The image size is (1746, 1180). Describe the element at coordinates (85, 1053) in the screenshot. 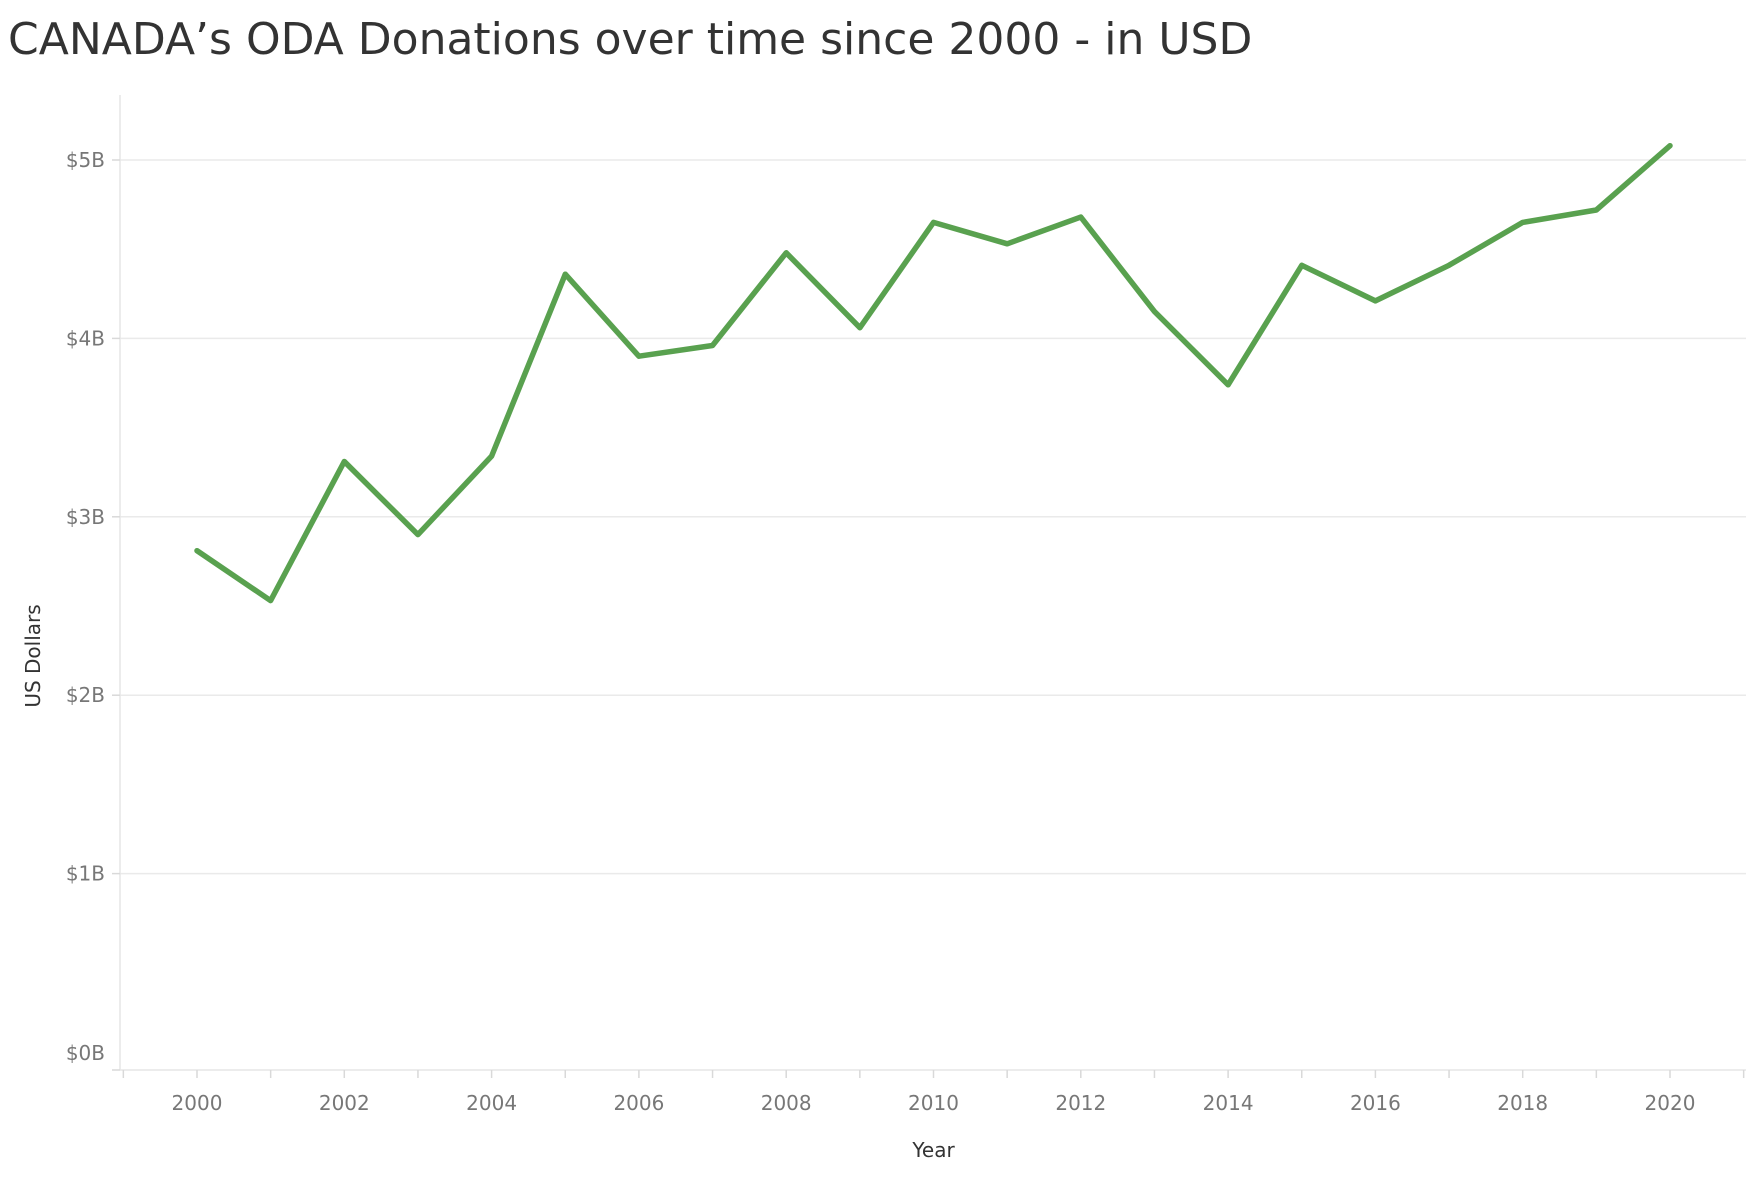

I see `y-tick-label: $0B` at that location.